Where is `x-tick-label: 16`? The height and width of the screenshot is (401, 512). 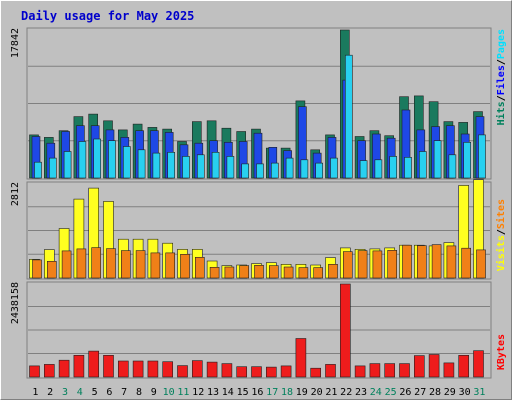
x-tick-label: 16 is located at coordinates (257, 392).